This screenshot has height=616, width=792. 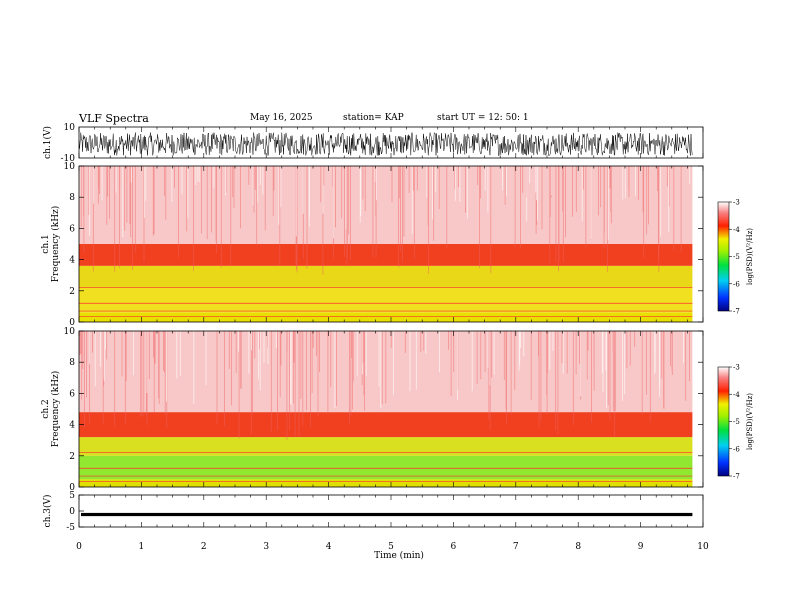 I want to click on ch2-spectrogram-cb-ticklabel-1: -4, so click(x=736, y=395).